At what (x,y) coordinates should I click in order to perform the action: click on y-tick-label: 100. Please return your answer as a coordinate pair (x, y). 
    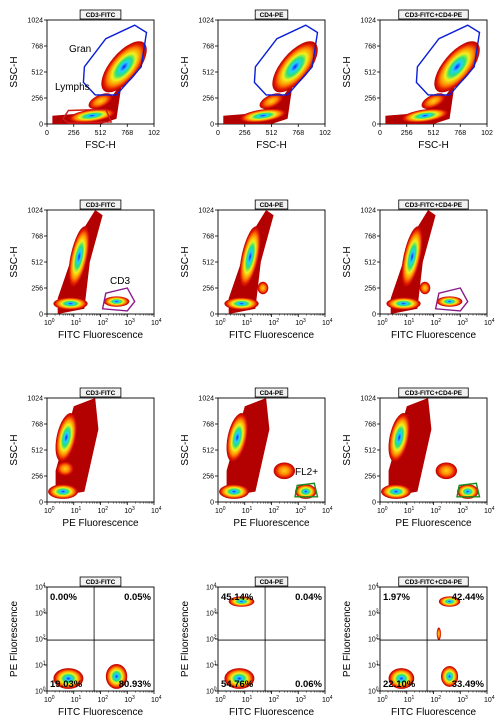
    Looking at the image, I should click on (373, 691).